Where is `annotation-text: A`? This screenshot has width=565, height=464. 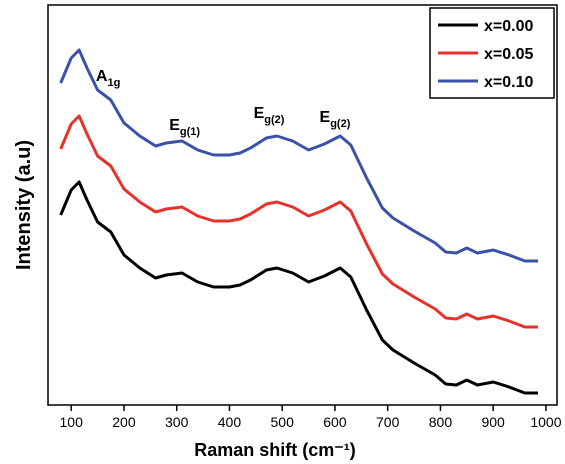 annotation-text: A is located at coordinates (102, 76).